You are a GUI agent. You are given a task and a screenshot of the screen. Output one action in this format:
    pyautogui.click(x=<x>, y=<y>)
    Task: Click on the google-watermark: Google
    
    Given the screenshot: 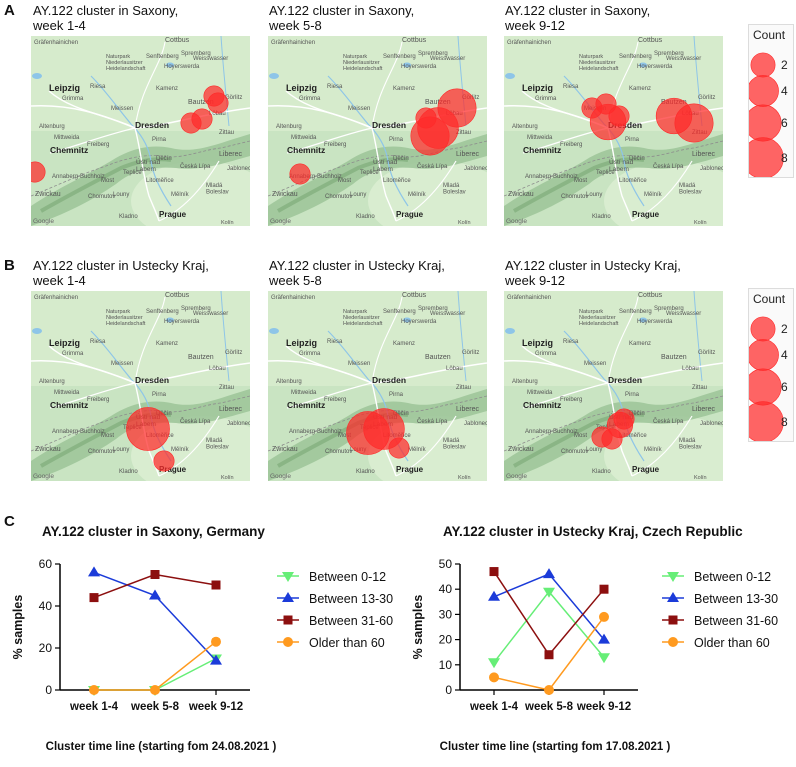 What is the action you would take?
    pyautogui.click(x=280, y=476)
    